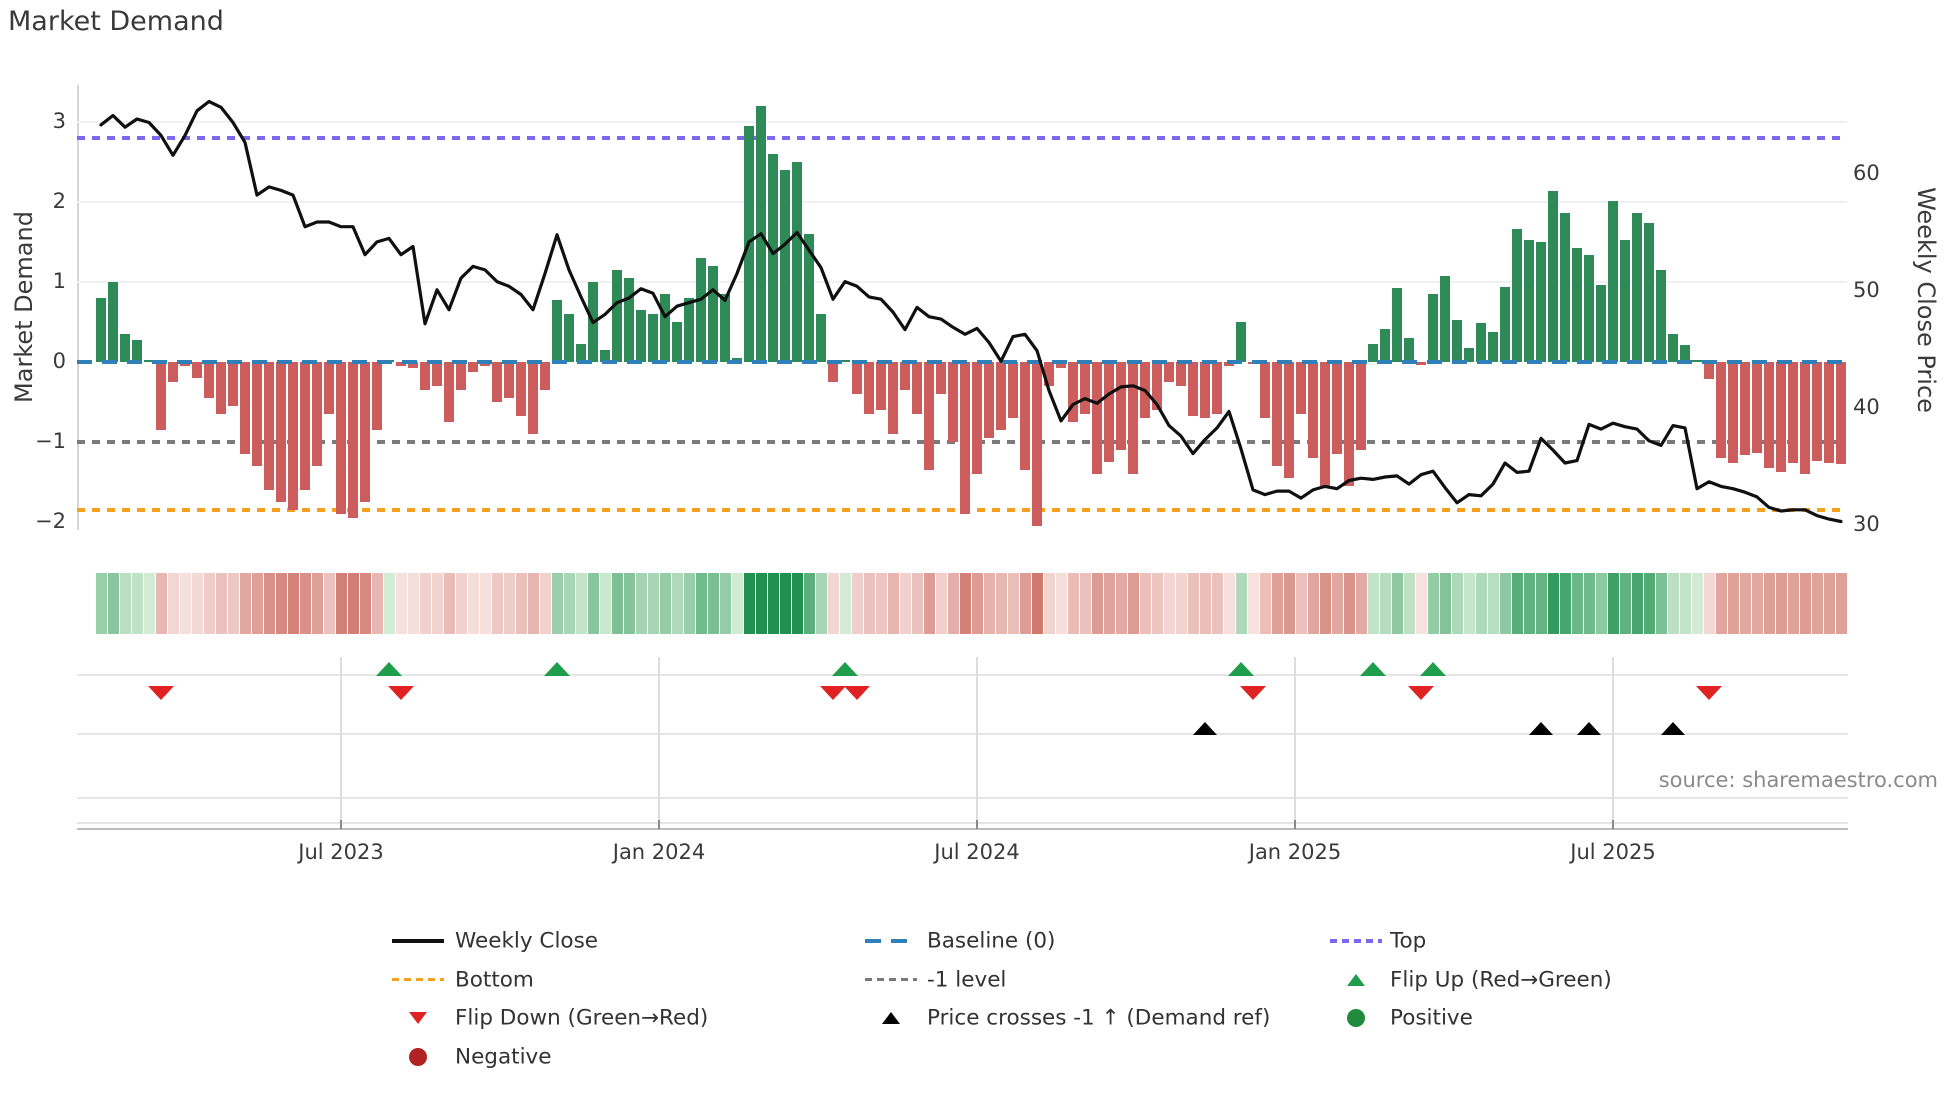 The image size is (1960, 1102). Describe the element at coordinates (59, 281) in the screenshot. I see `left-axis-tick: 1` at that location.